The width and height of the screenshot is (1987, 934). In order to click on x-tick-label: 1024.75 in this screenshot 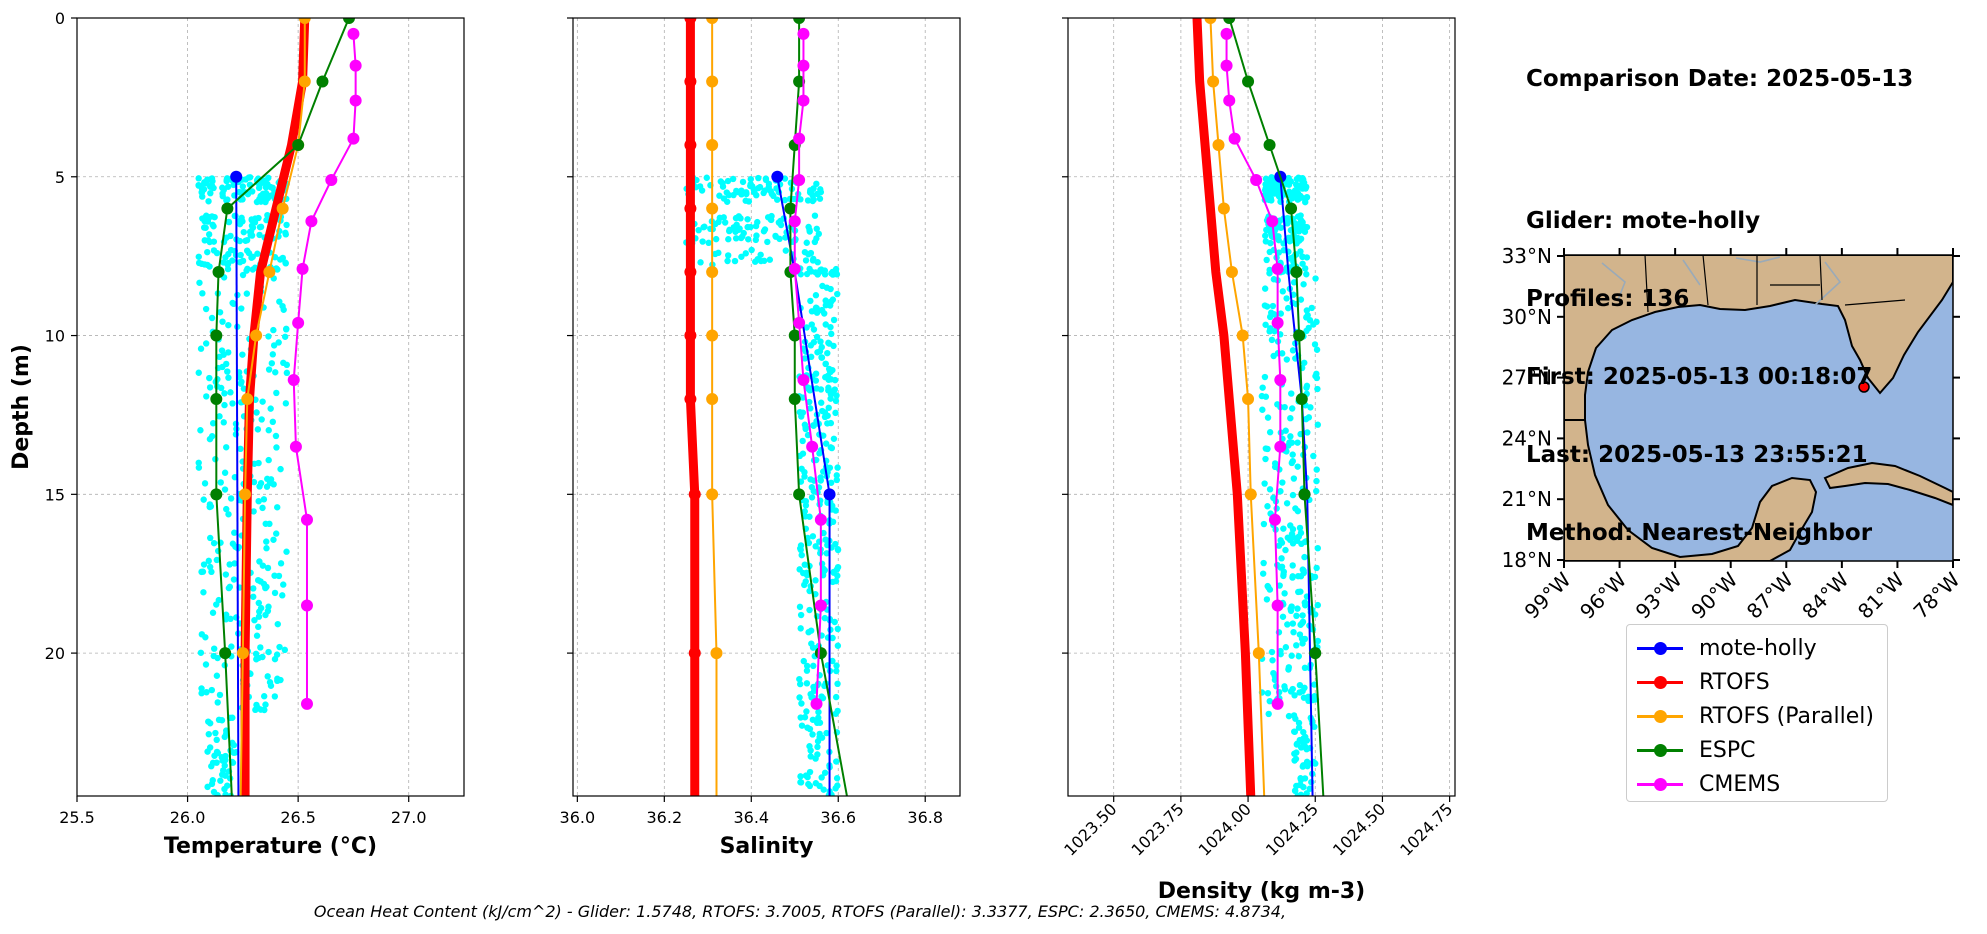, I will do `click(1426, 829)`.